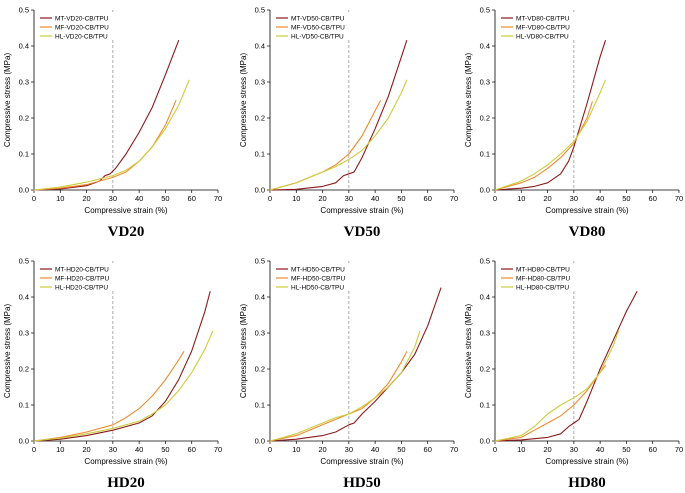  I want to click on legend-label-mt: MT-VD20-CB/TPU, so click(82, 18).